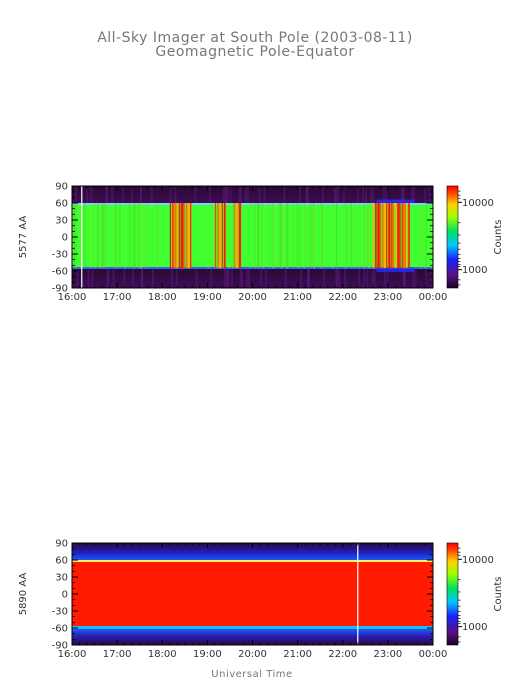 This screenshot has width=510, height=680. What do you see at coordinates (251, 674) in the screenshot?
I see `x-axis-label: Universal Time` at bounding box center [251, 674].